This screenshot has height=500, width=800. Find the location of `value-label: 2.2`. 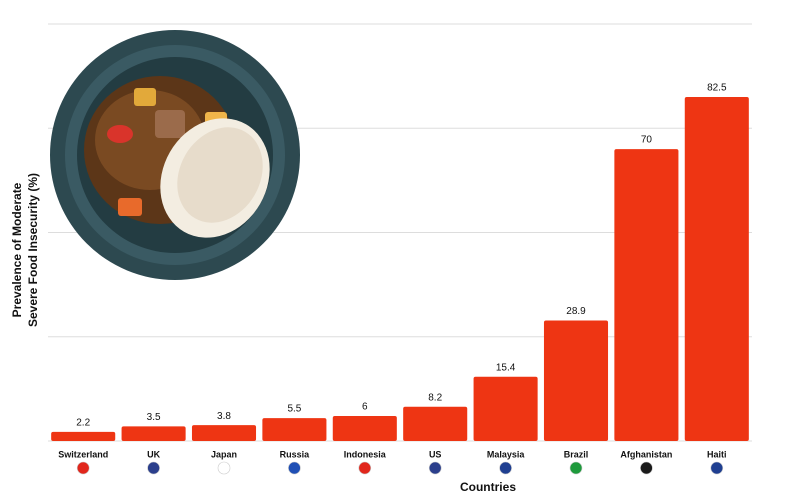

value-label: 2.2 is located at coordinates (83, 422).